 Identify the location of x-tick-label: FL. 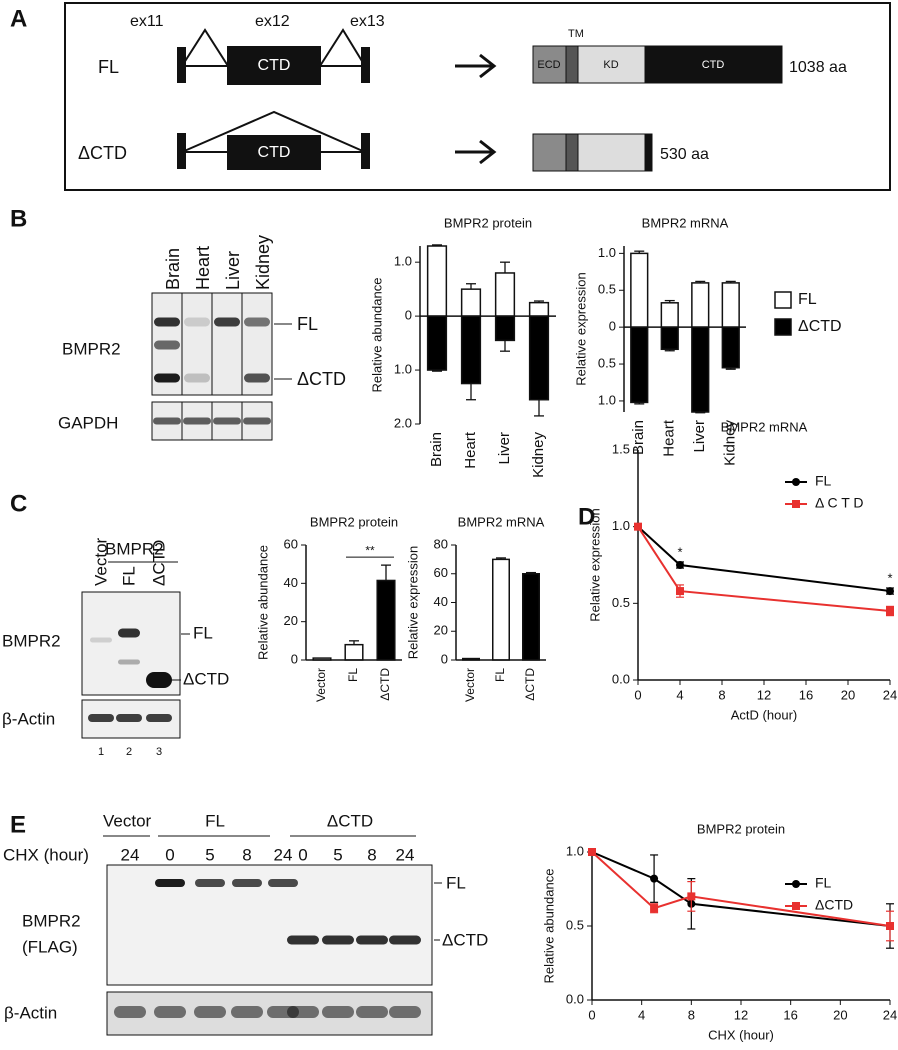
(500, 675).